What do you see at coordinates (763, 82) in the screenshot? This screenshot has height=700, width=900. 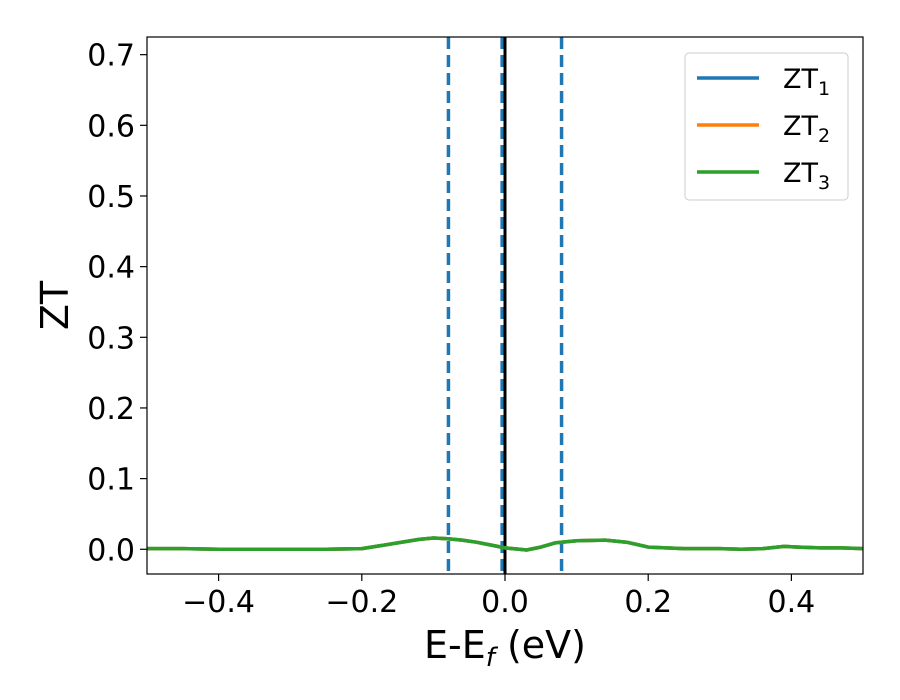 I see `legend-entry-zt1: ZT1` at bounding box center [763, 82].